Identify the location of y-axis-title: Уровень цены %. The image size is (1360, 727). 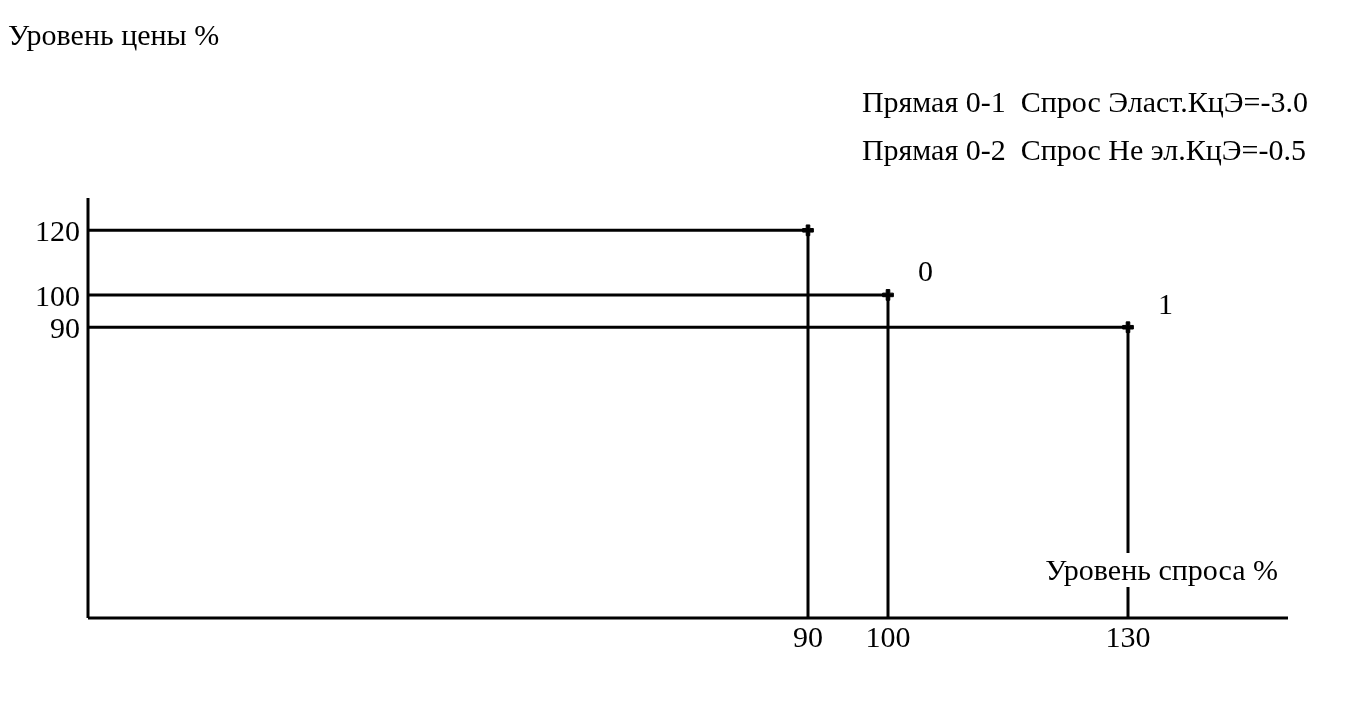
(114, 35).